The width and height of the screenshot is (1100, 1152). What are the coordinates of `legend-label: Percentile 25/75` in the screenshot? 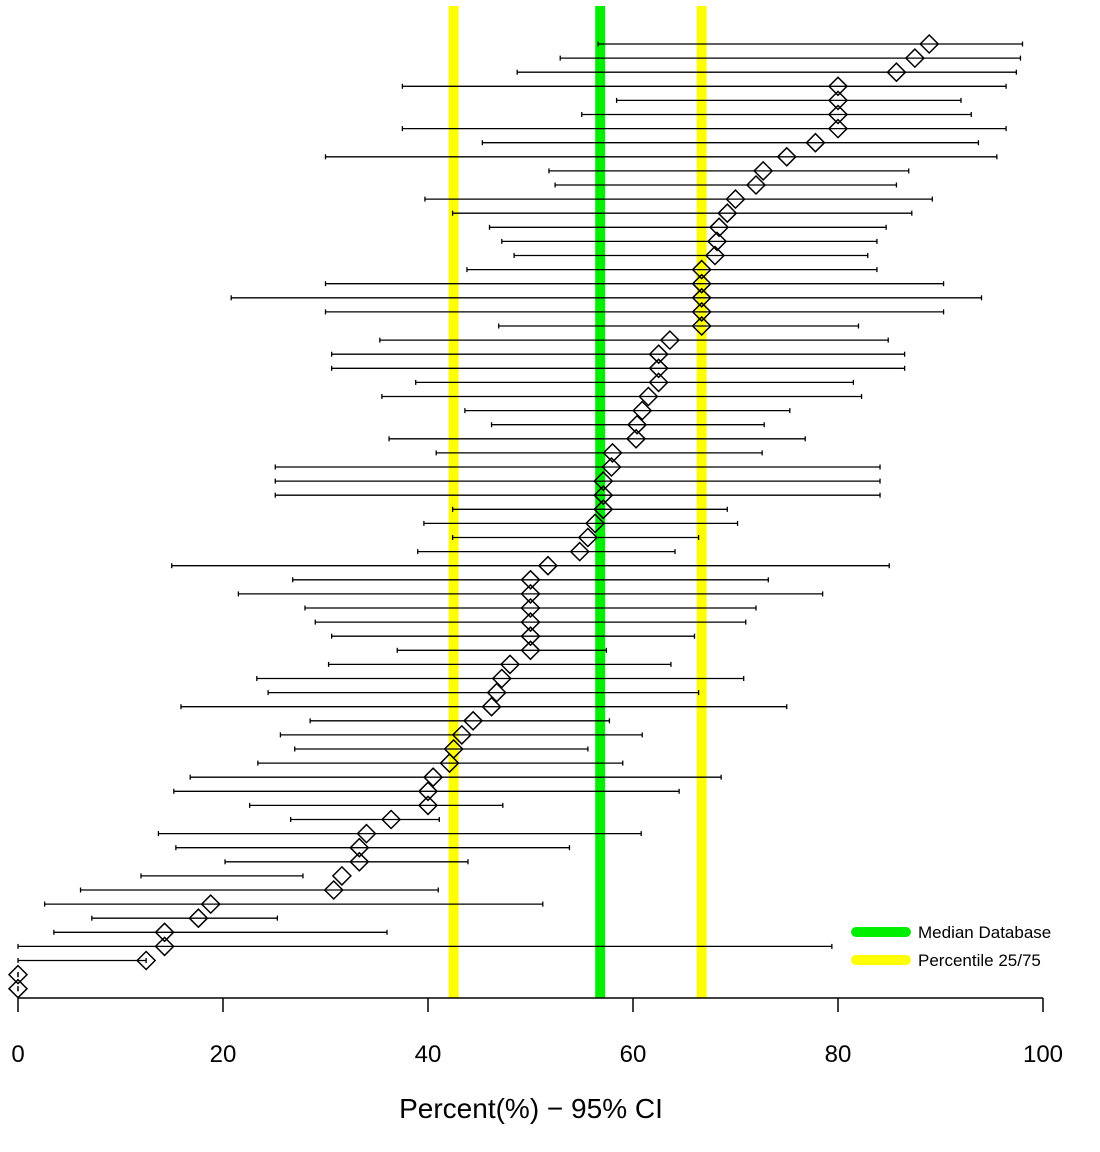 It's located at (979, 960).